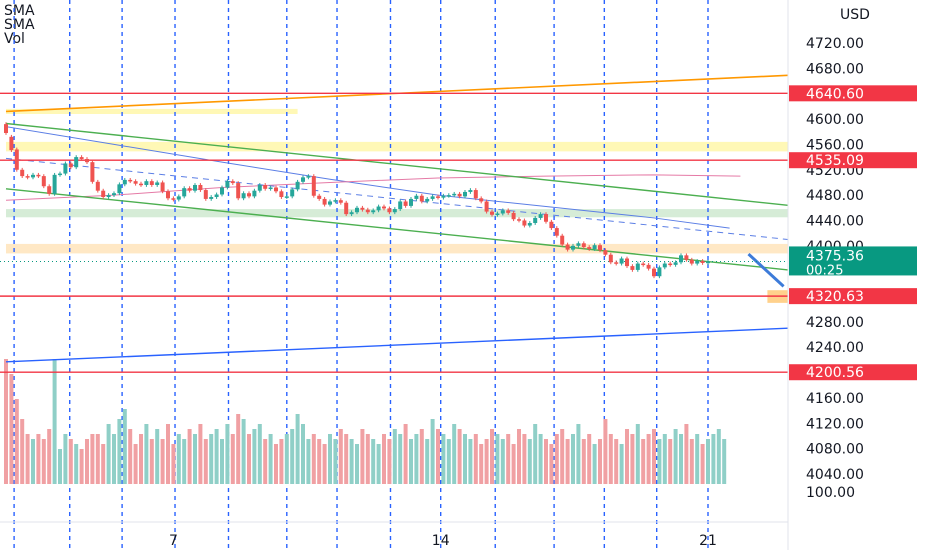 This screenshot has height=550, width=932. I want to click on moving-averages, so click(373, 177).